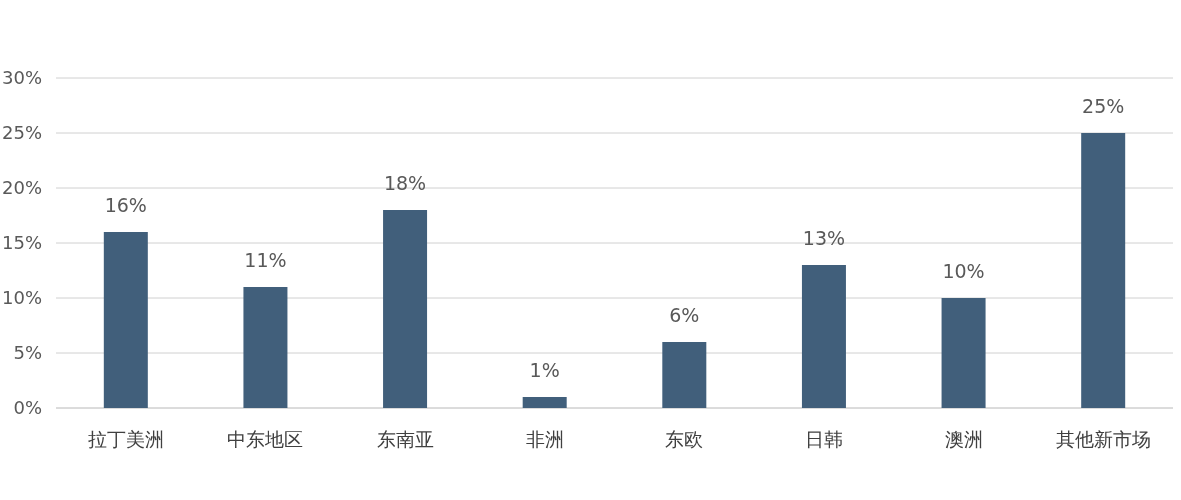 This screenshot has height=500, width=1181. What do you see at coordinates (963, 439) in the screenshot?
I see `x-tick-label: 澳洲` at bounding box center [963, 439].